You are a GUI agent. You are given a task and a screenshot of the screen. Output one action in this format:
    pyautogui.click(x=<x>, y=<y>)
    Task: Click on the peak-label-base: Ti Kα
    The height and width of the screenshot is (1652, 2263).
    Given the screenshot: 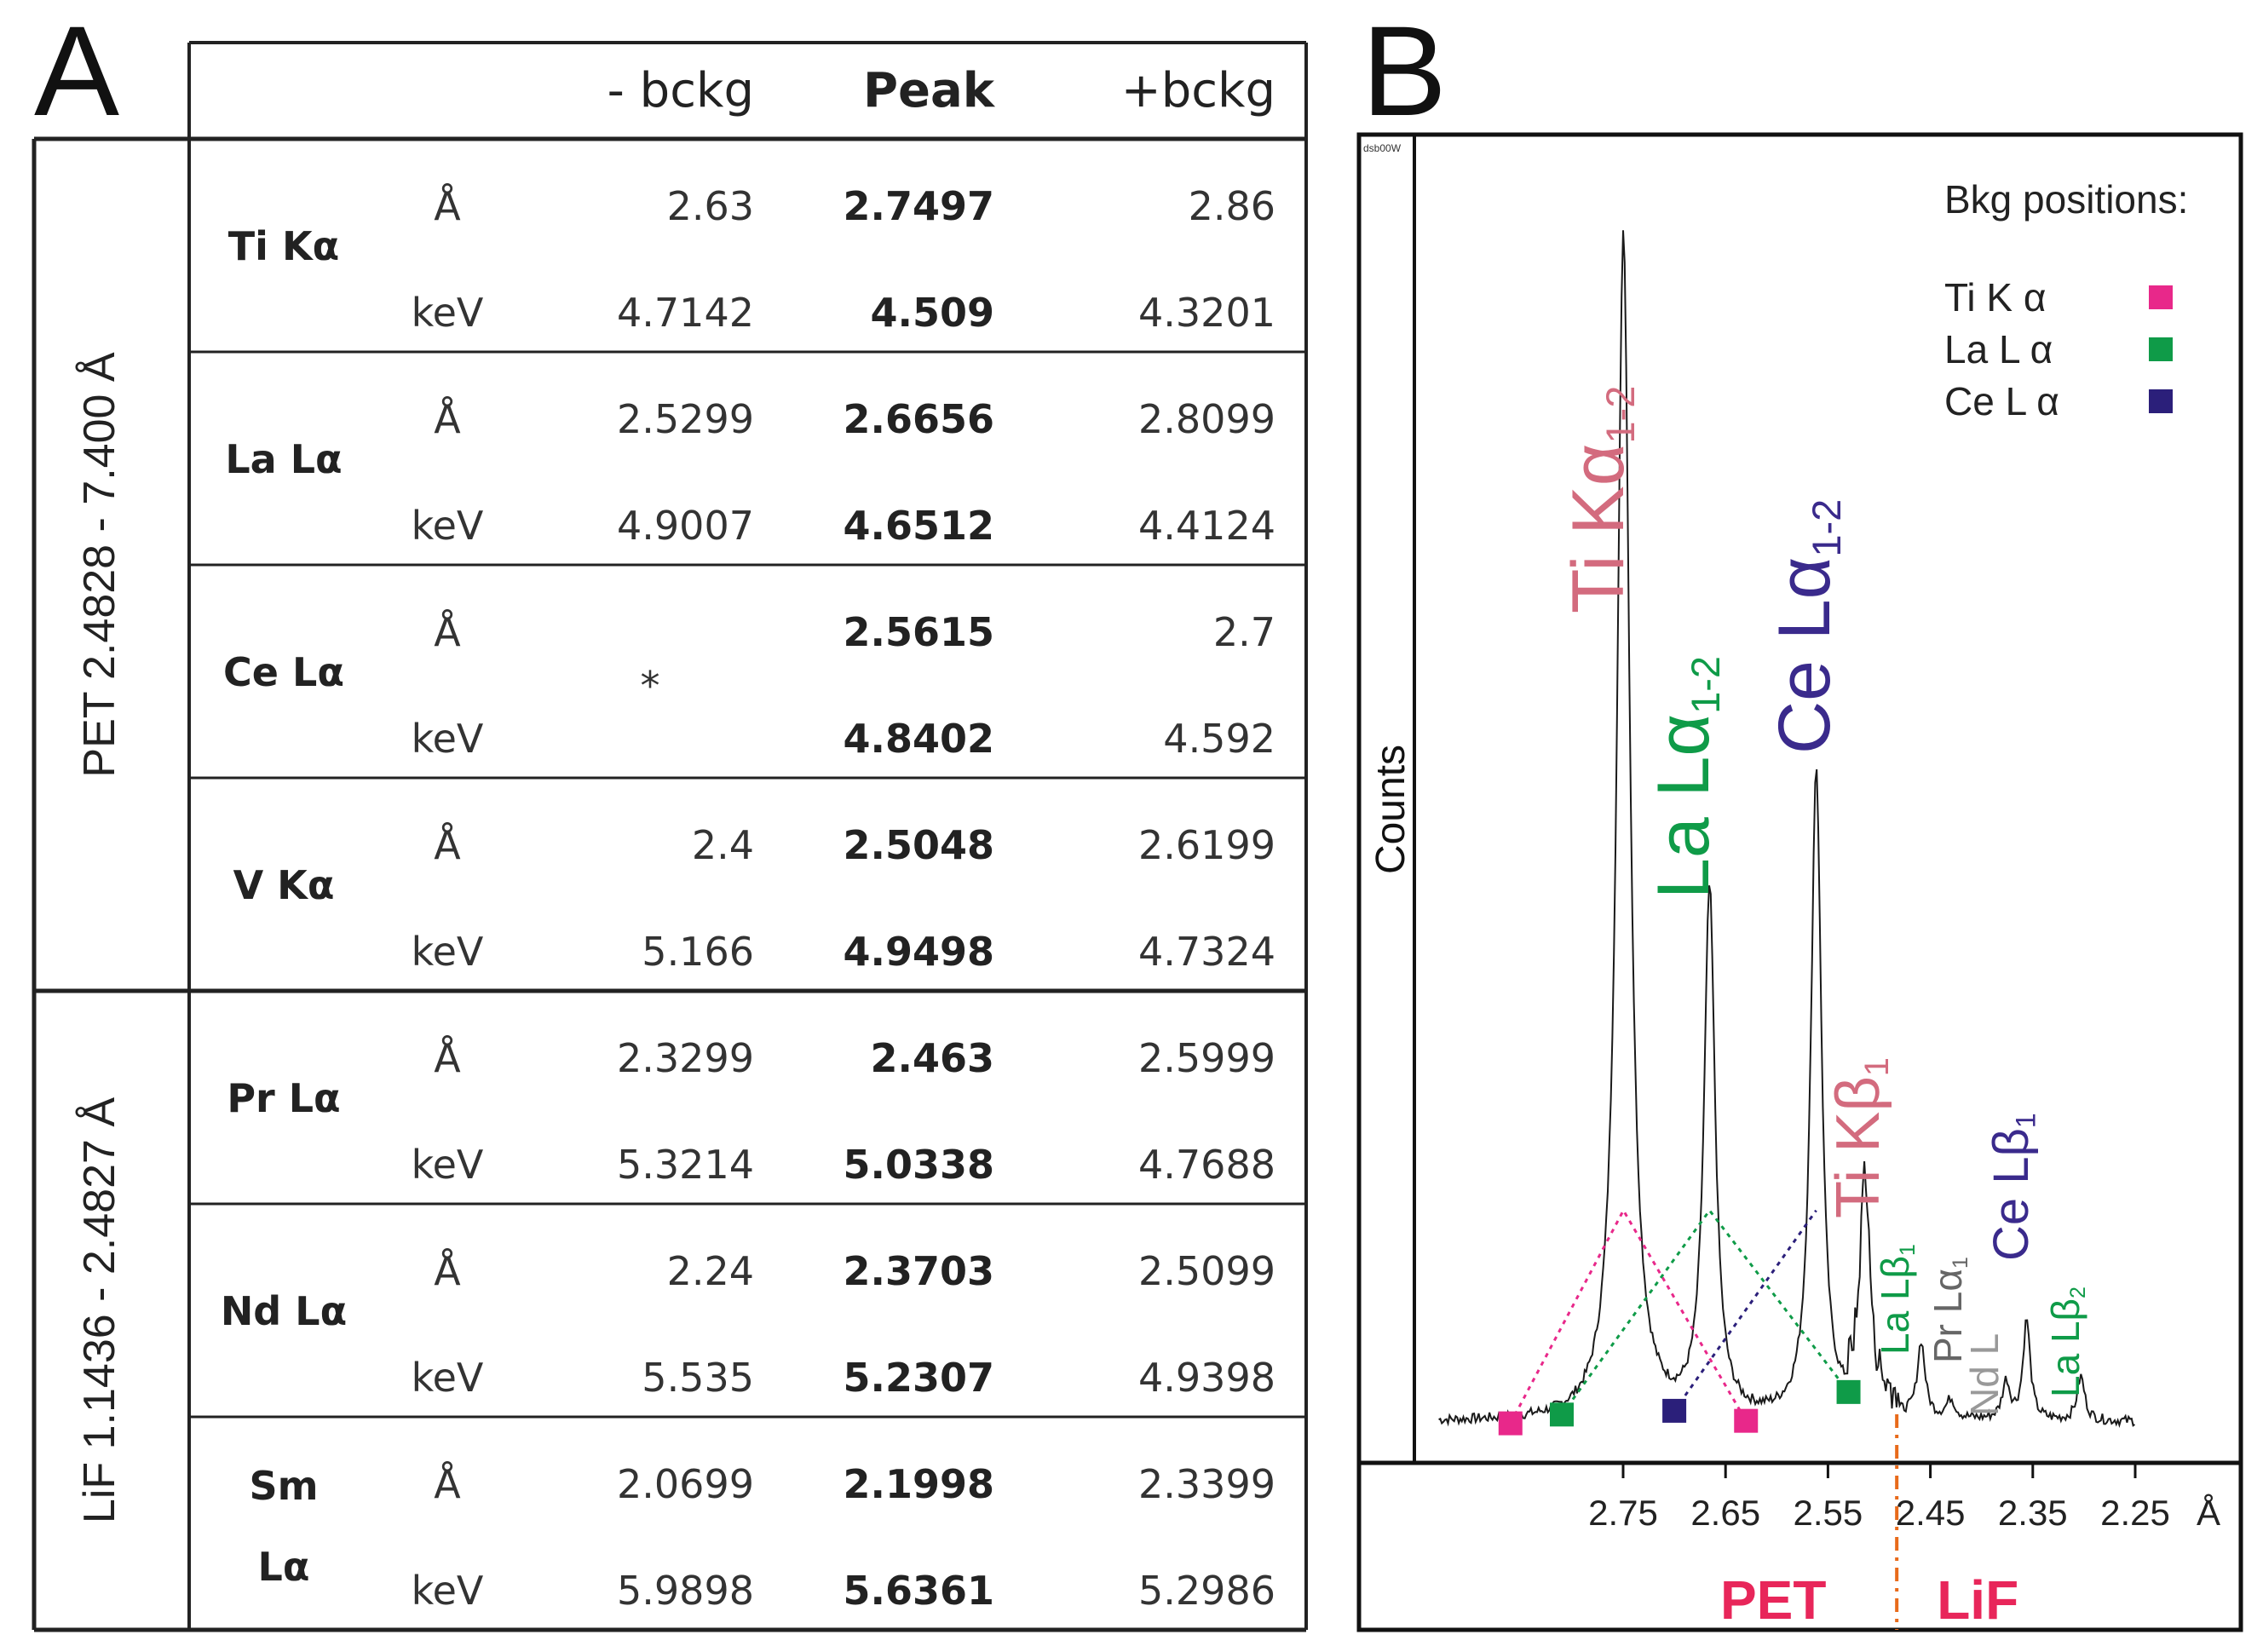 What is the action you would take?
    pyautogui.click(x=1598, y=528)
    